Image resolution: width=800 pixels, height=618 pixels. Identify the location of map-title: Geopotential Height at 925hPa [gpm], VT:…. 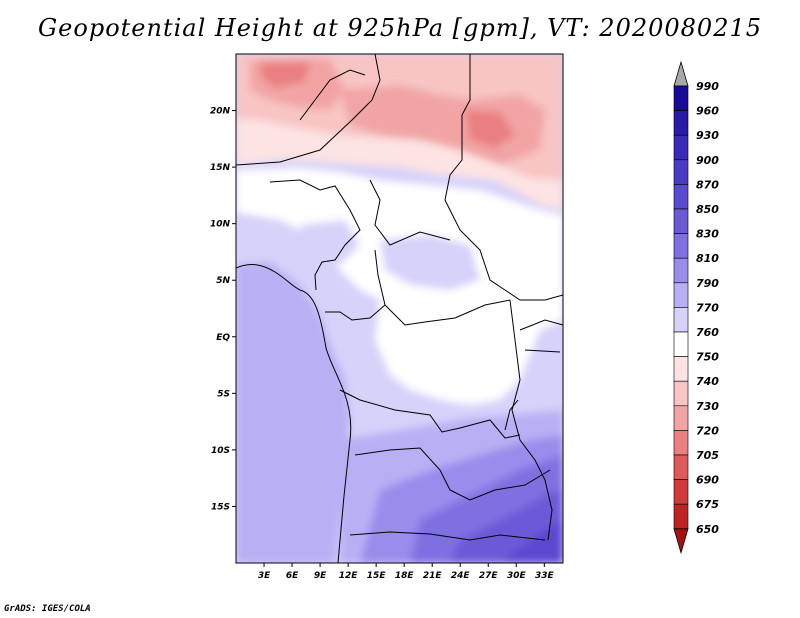
(400, 28).